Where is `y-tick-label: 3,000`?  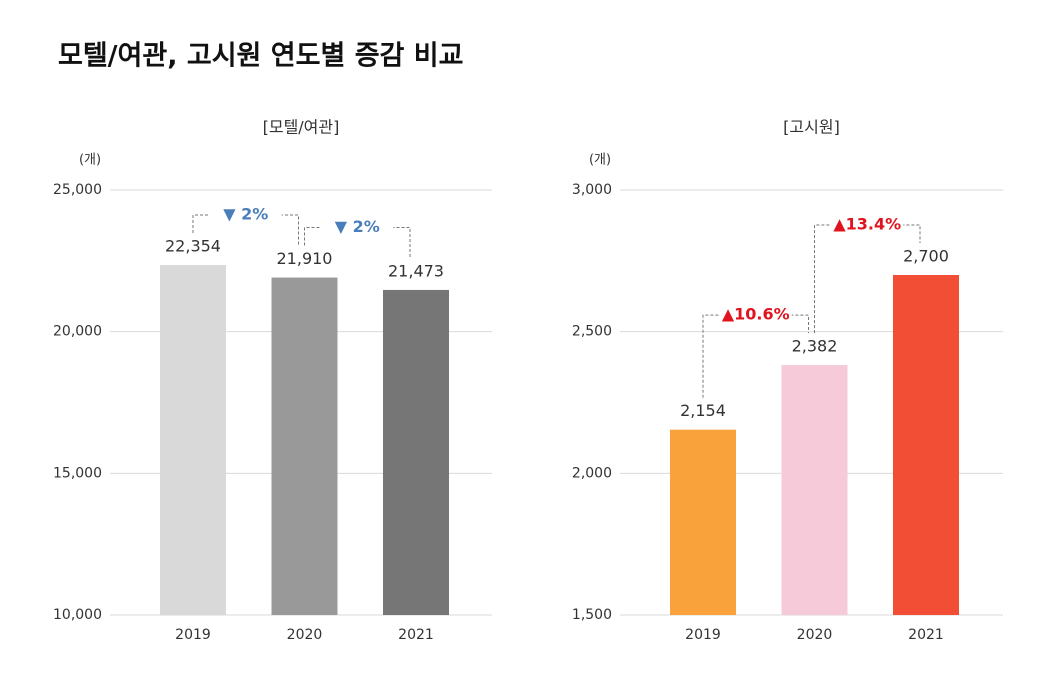
y-tick-label: 3,000 is located at coordinates (592, 190).